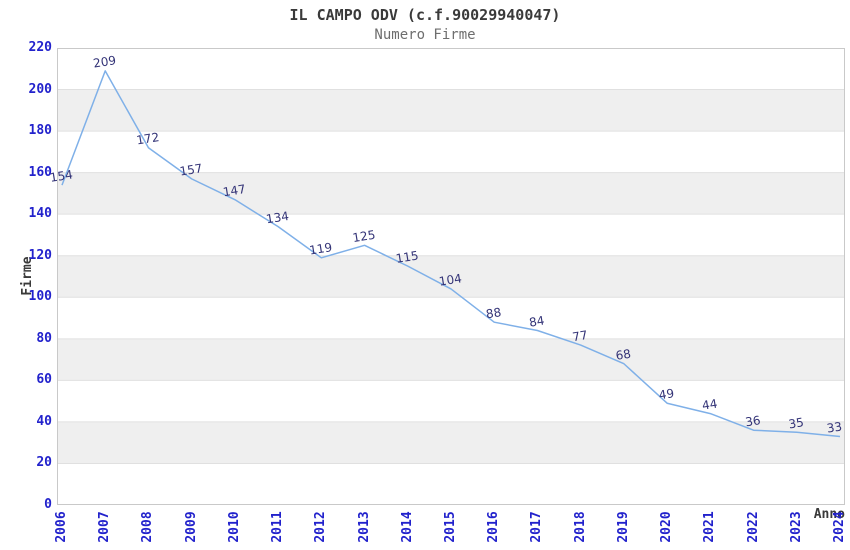  What do you see at coordinates (48, 504) in the screenshot?
I see `y-tick-label: 0` at bounding box center [48, 504].